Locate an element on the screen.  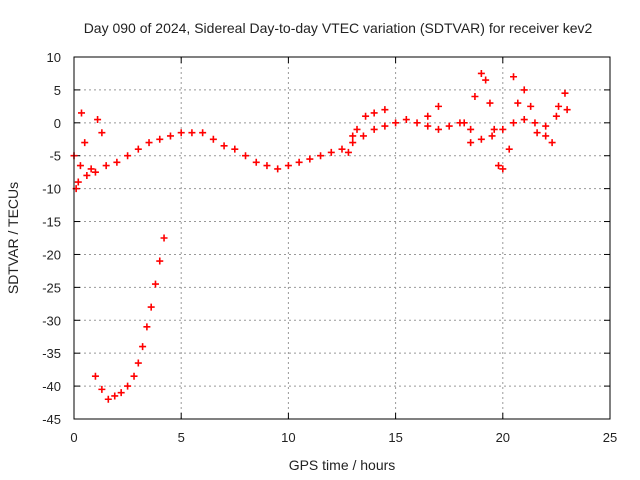
y-tick-label: 5 is located at coordinates (57, 90).